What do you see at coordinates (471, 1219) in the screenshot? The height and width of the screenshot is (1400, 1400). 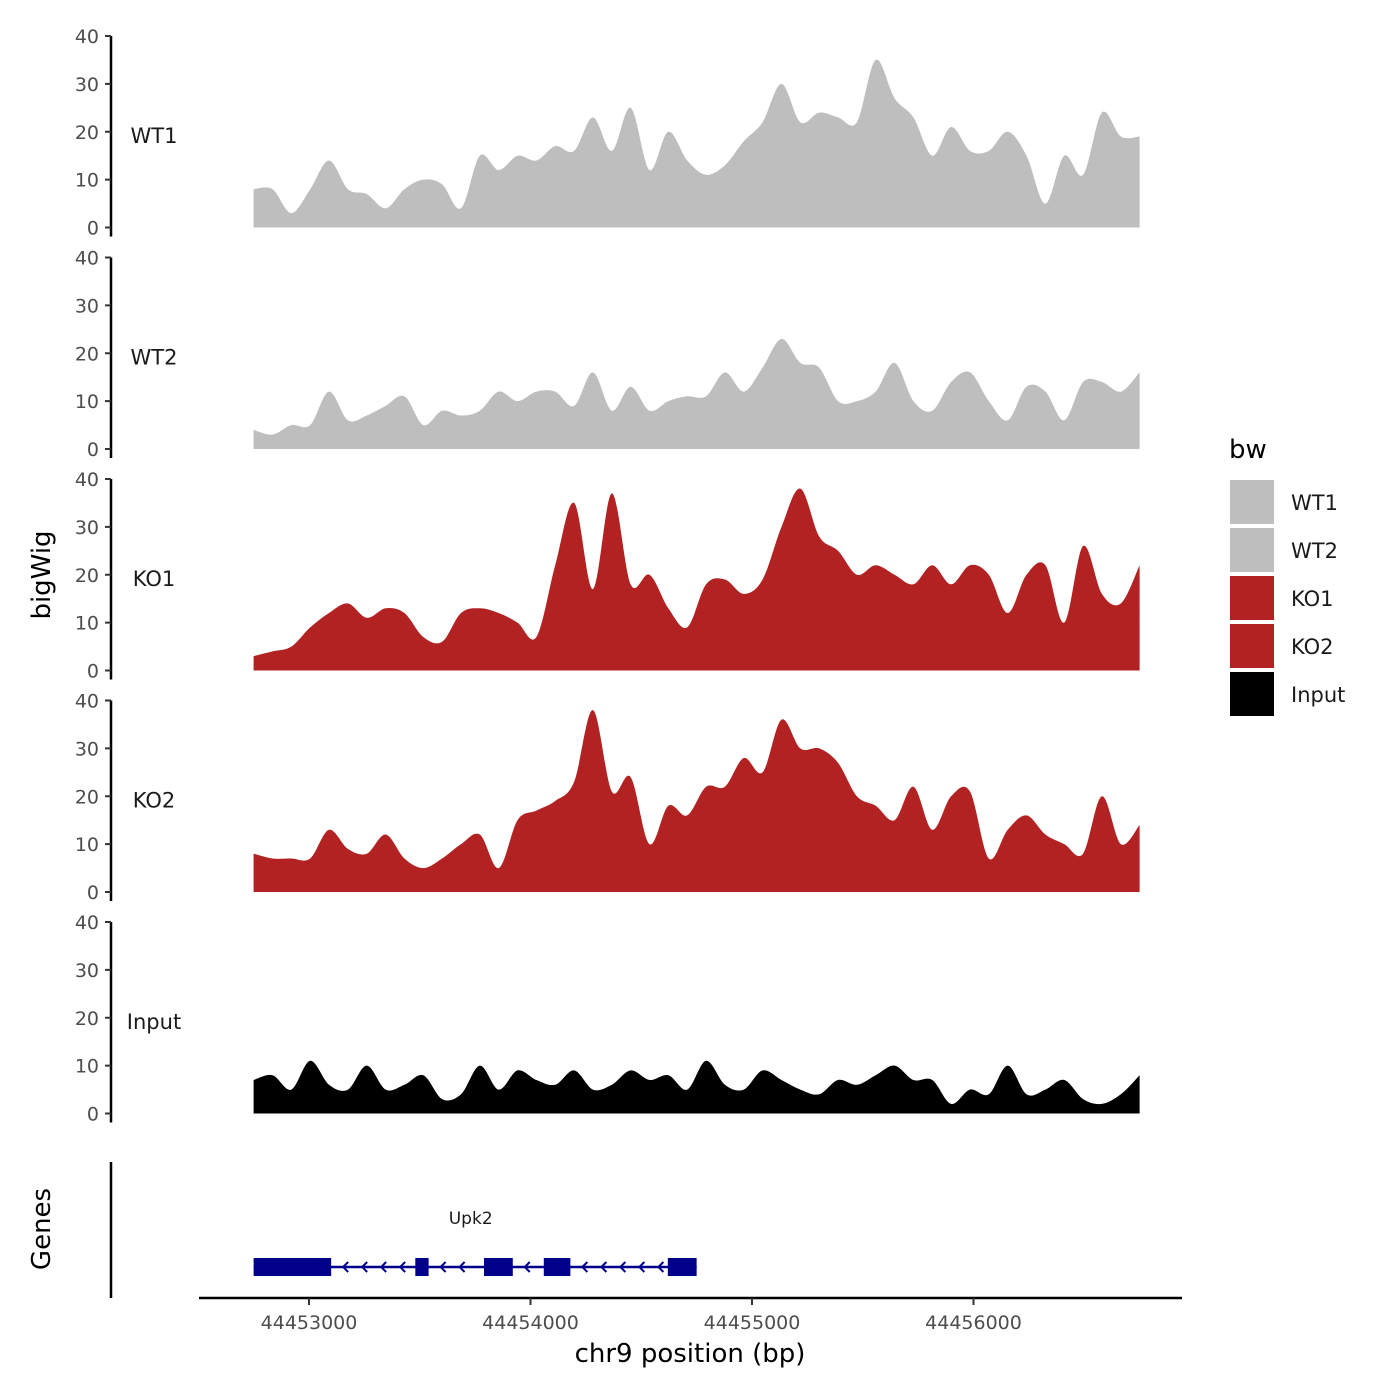 I see `gene-label: Upk2` at bounding box center [471, 1219].